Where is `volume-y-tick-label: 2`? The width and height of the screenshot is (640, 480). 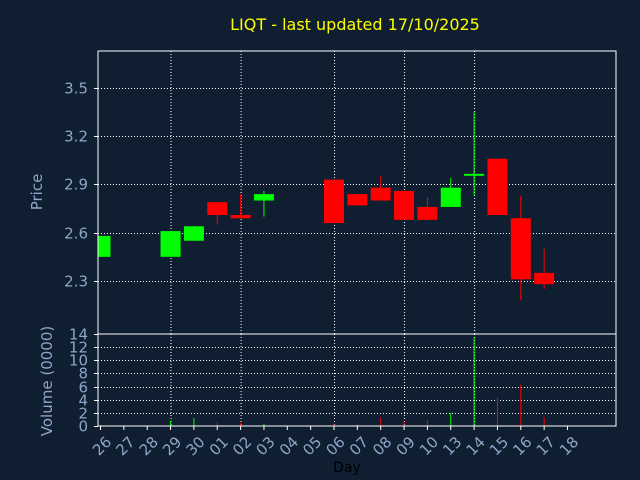 volume-y-tick-label: 2 is located at coordinates (83, 414).